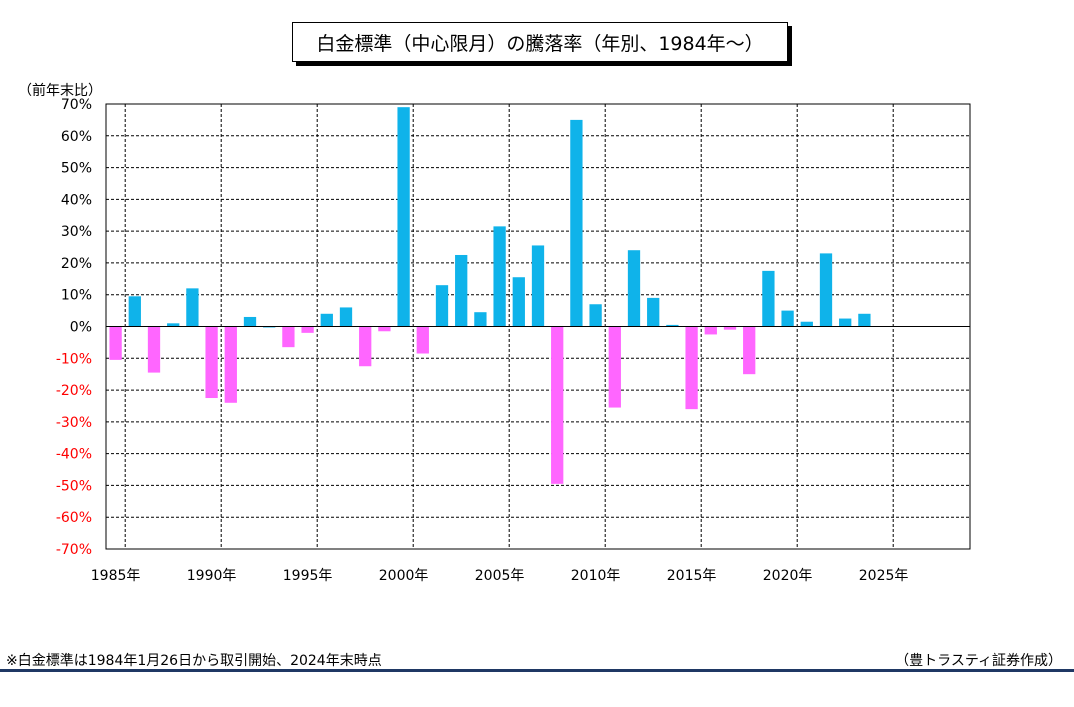 This screenshot has height=707, width=1074. I want to click on bar-2000, so click(403, 217).